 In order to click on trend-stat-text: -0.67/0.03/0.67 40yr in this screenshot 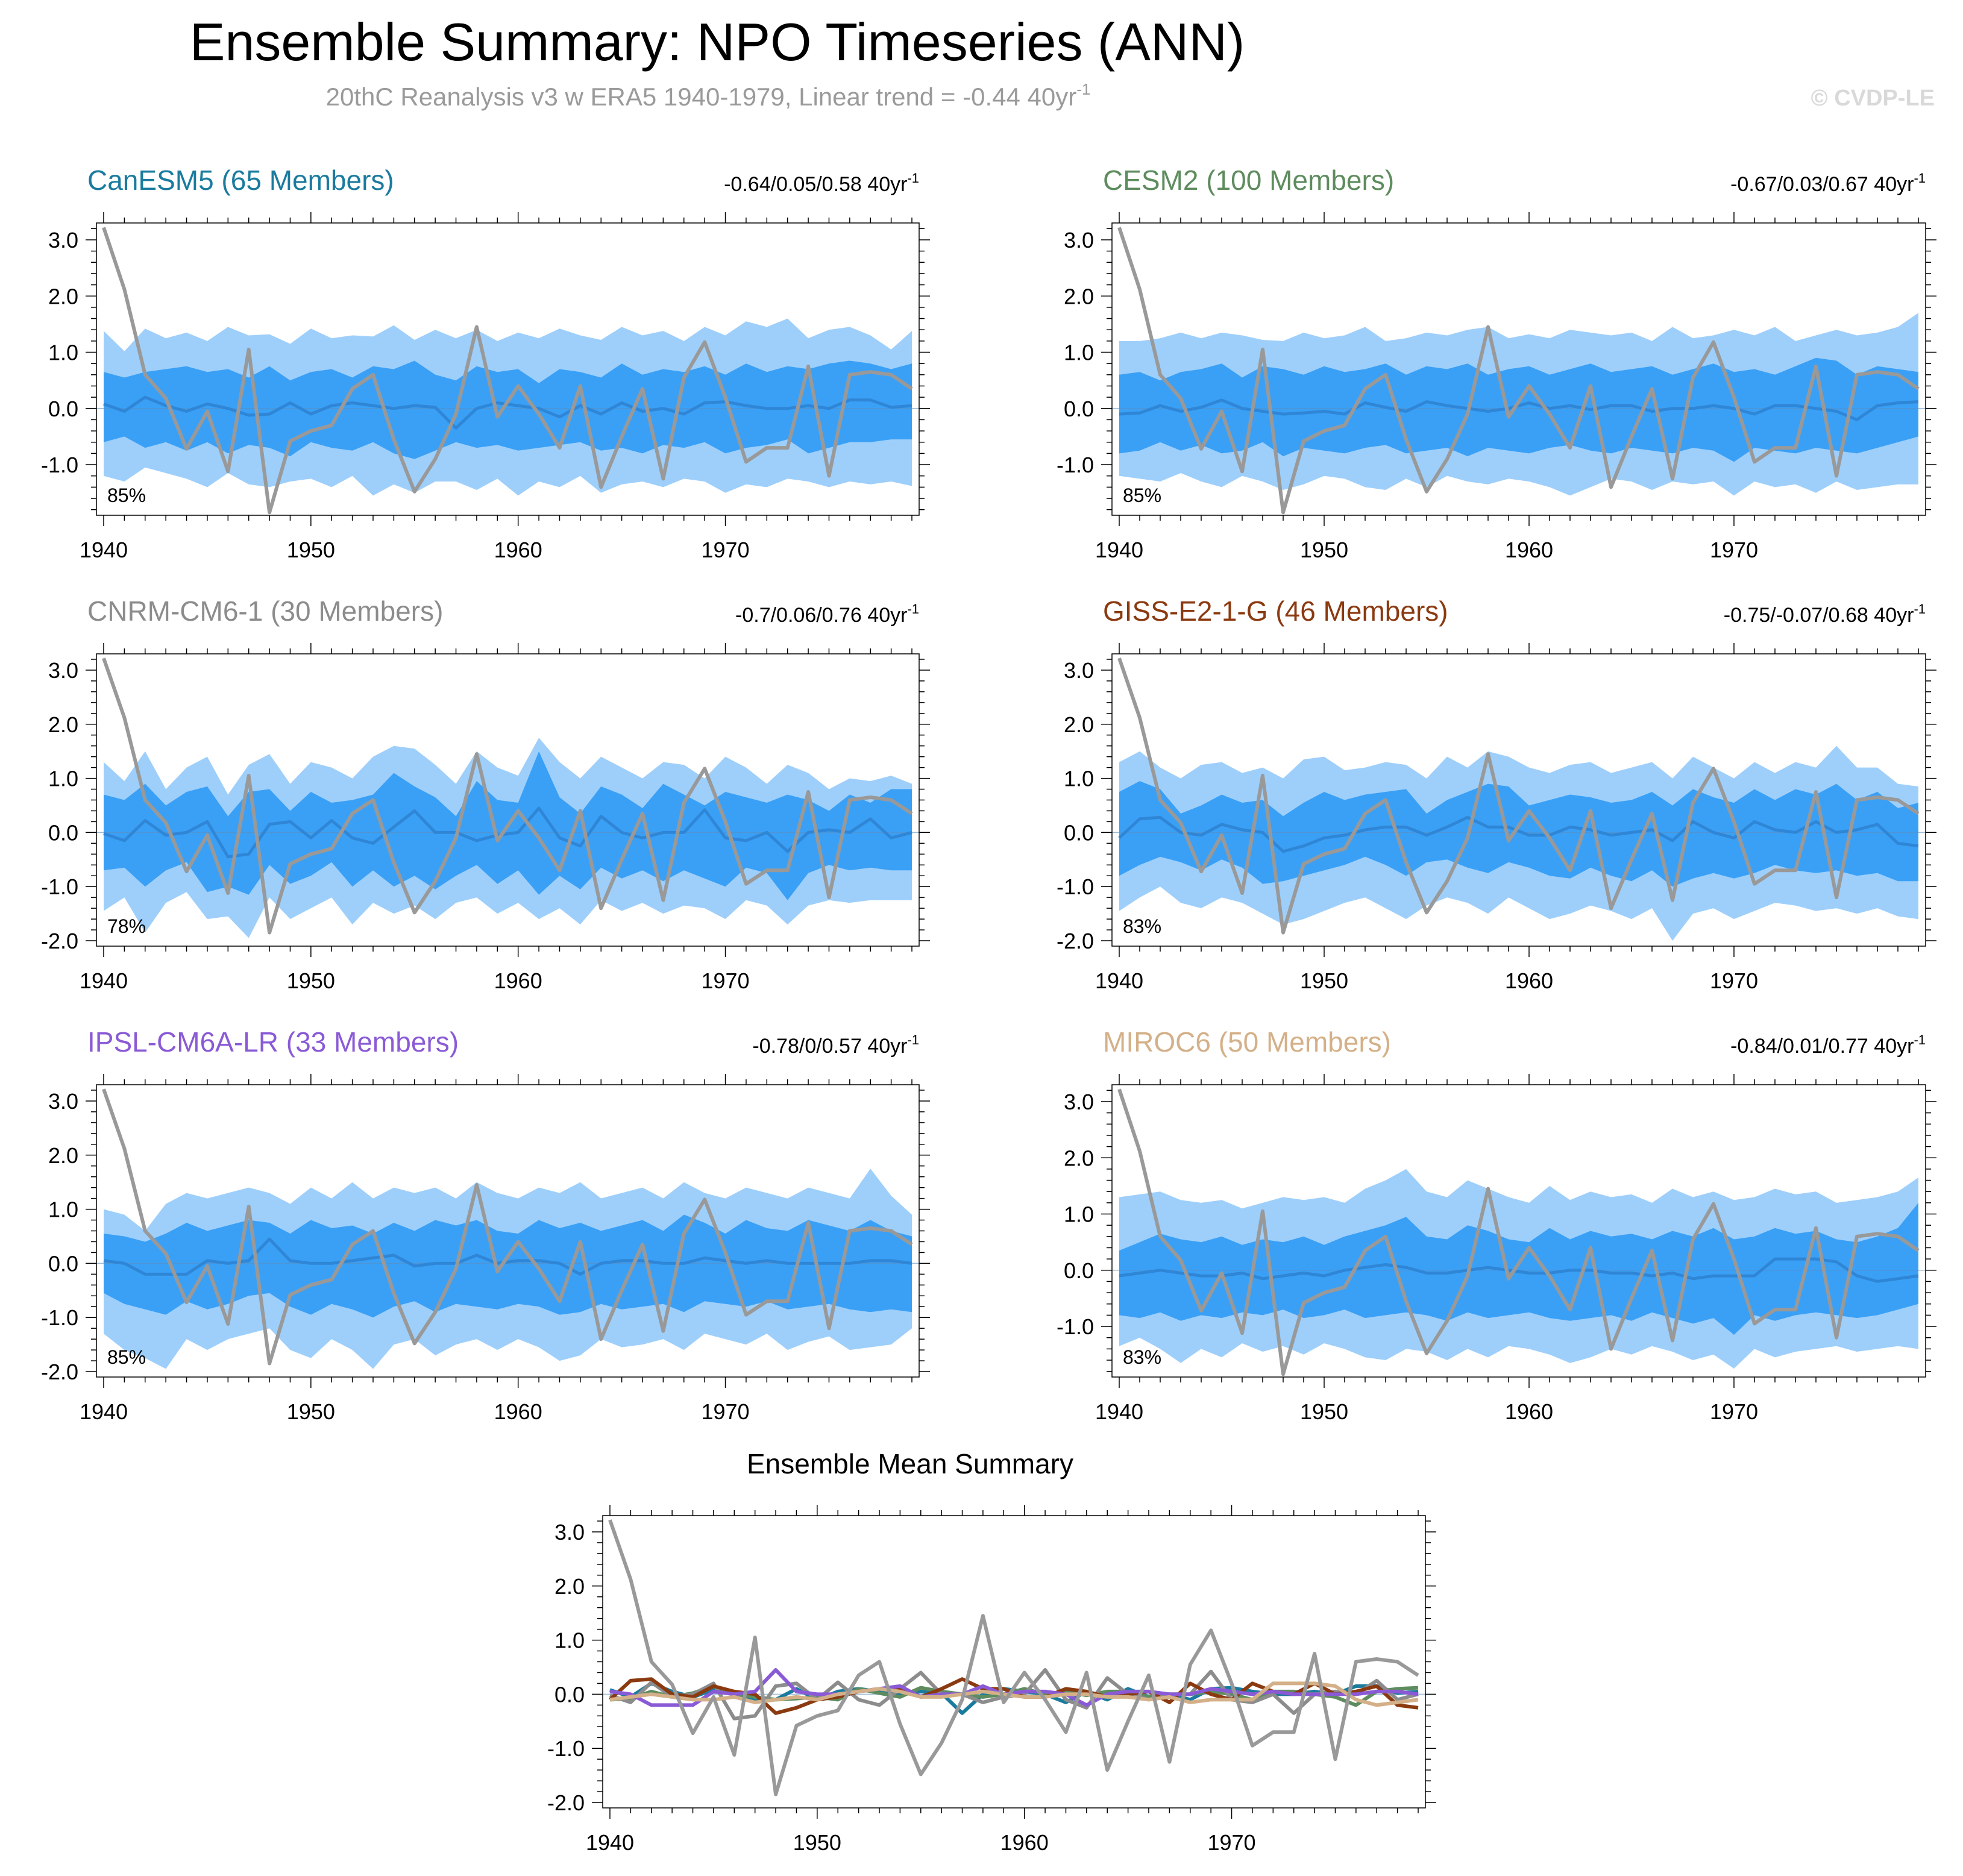, I will do `click(1822, 184)`.